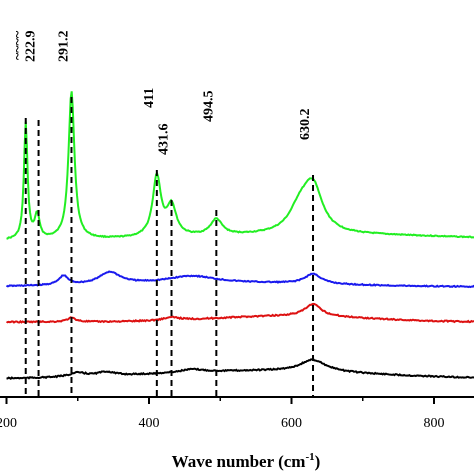 The height and width of the screenshot is (474, 474). Describe the element at coordinates (8, 423) in the screenshot. I see `x-tick-label-1: 200` at that location.